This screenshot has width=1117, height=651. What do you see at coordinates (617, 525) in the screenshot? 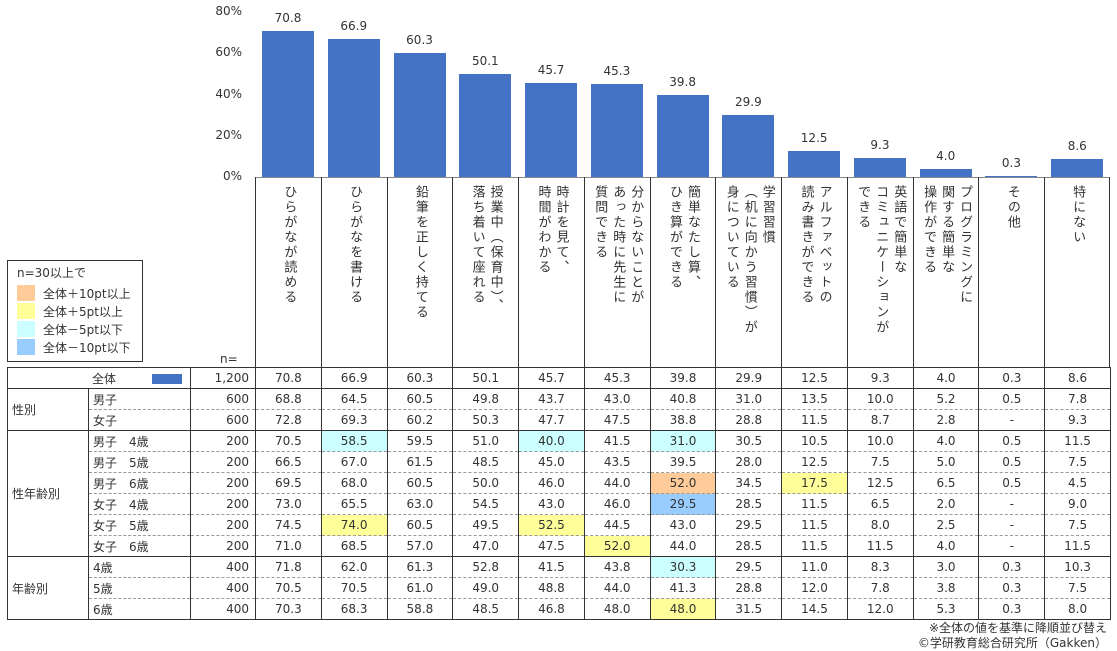
I see `table-cell: 44.5` at bounding box center [617, 525].